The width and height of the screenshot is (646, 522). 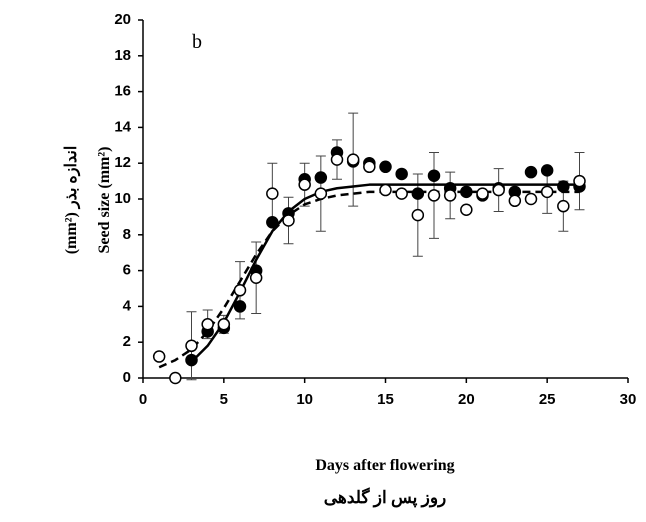 I want to click on x-tick-label: 15, so click(x=385, y=399).